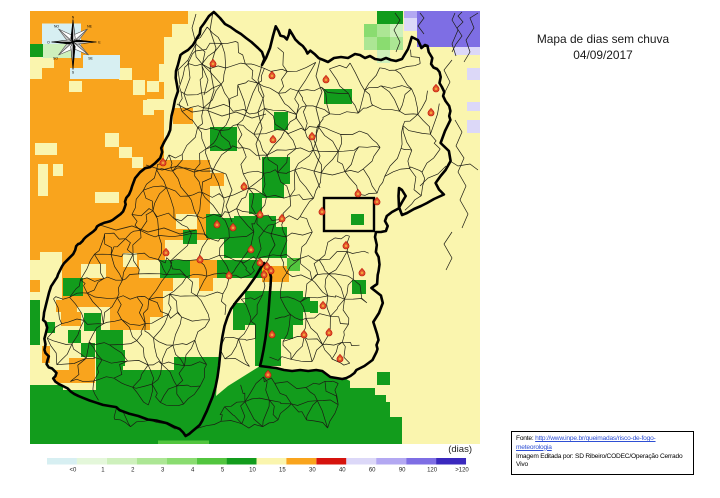 Image resolution: width=720 pixels, height=498 pixels. Describe the element at coordinates (342, 471) in the screenshot. I see `svg-text: 40` at that location.